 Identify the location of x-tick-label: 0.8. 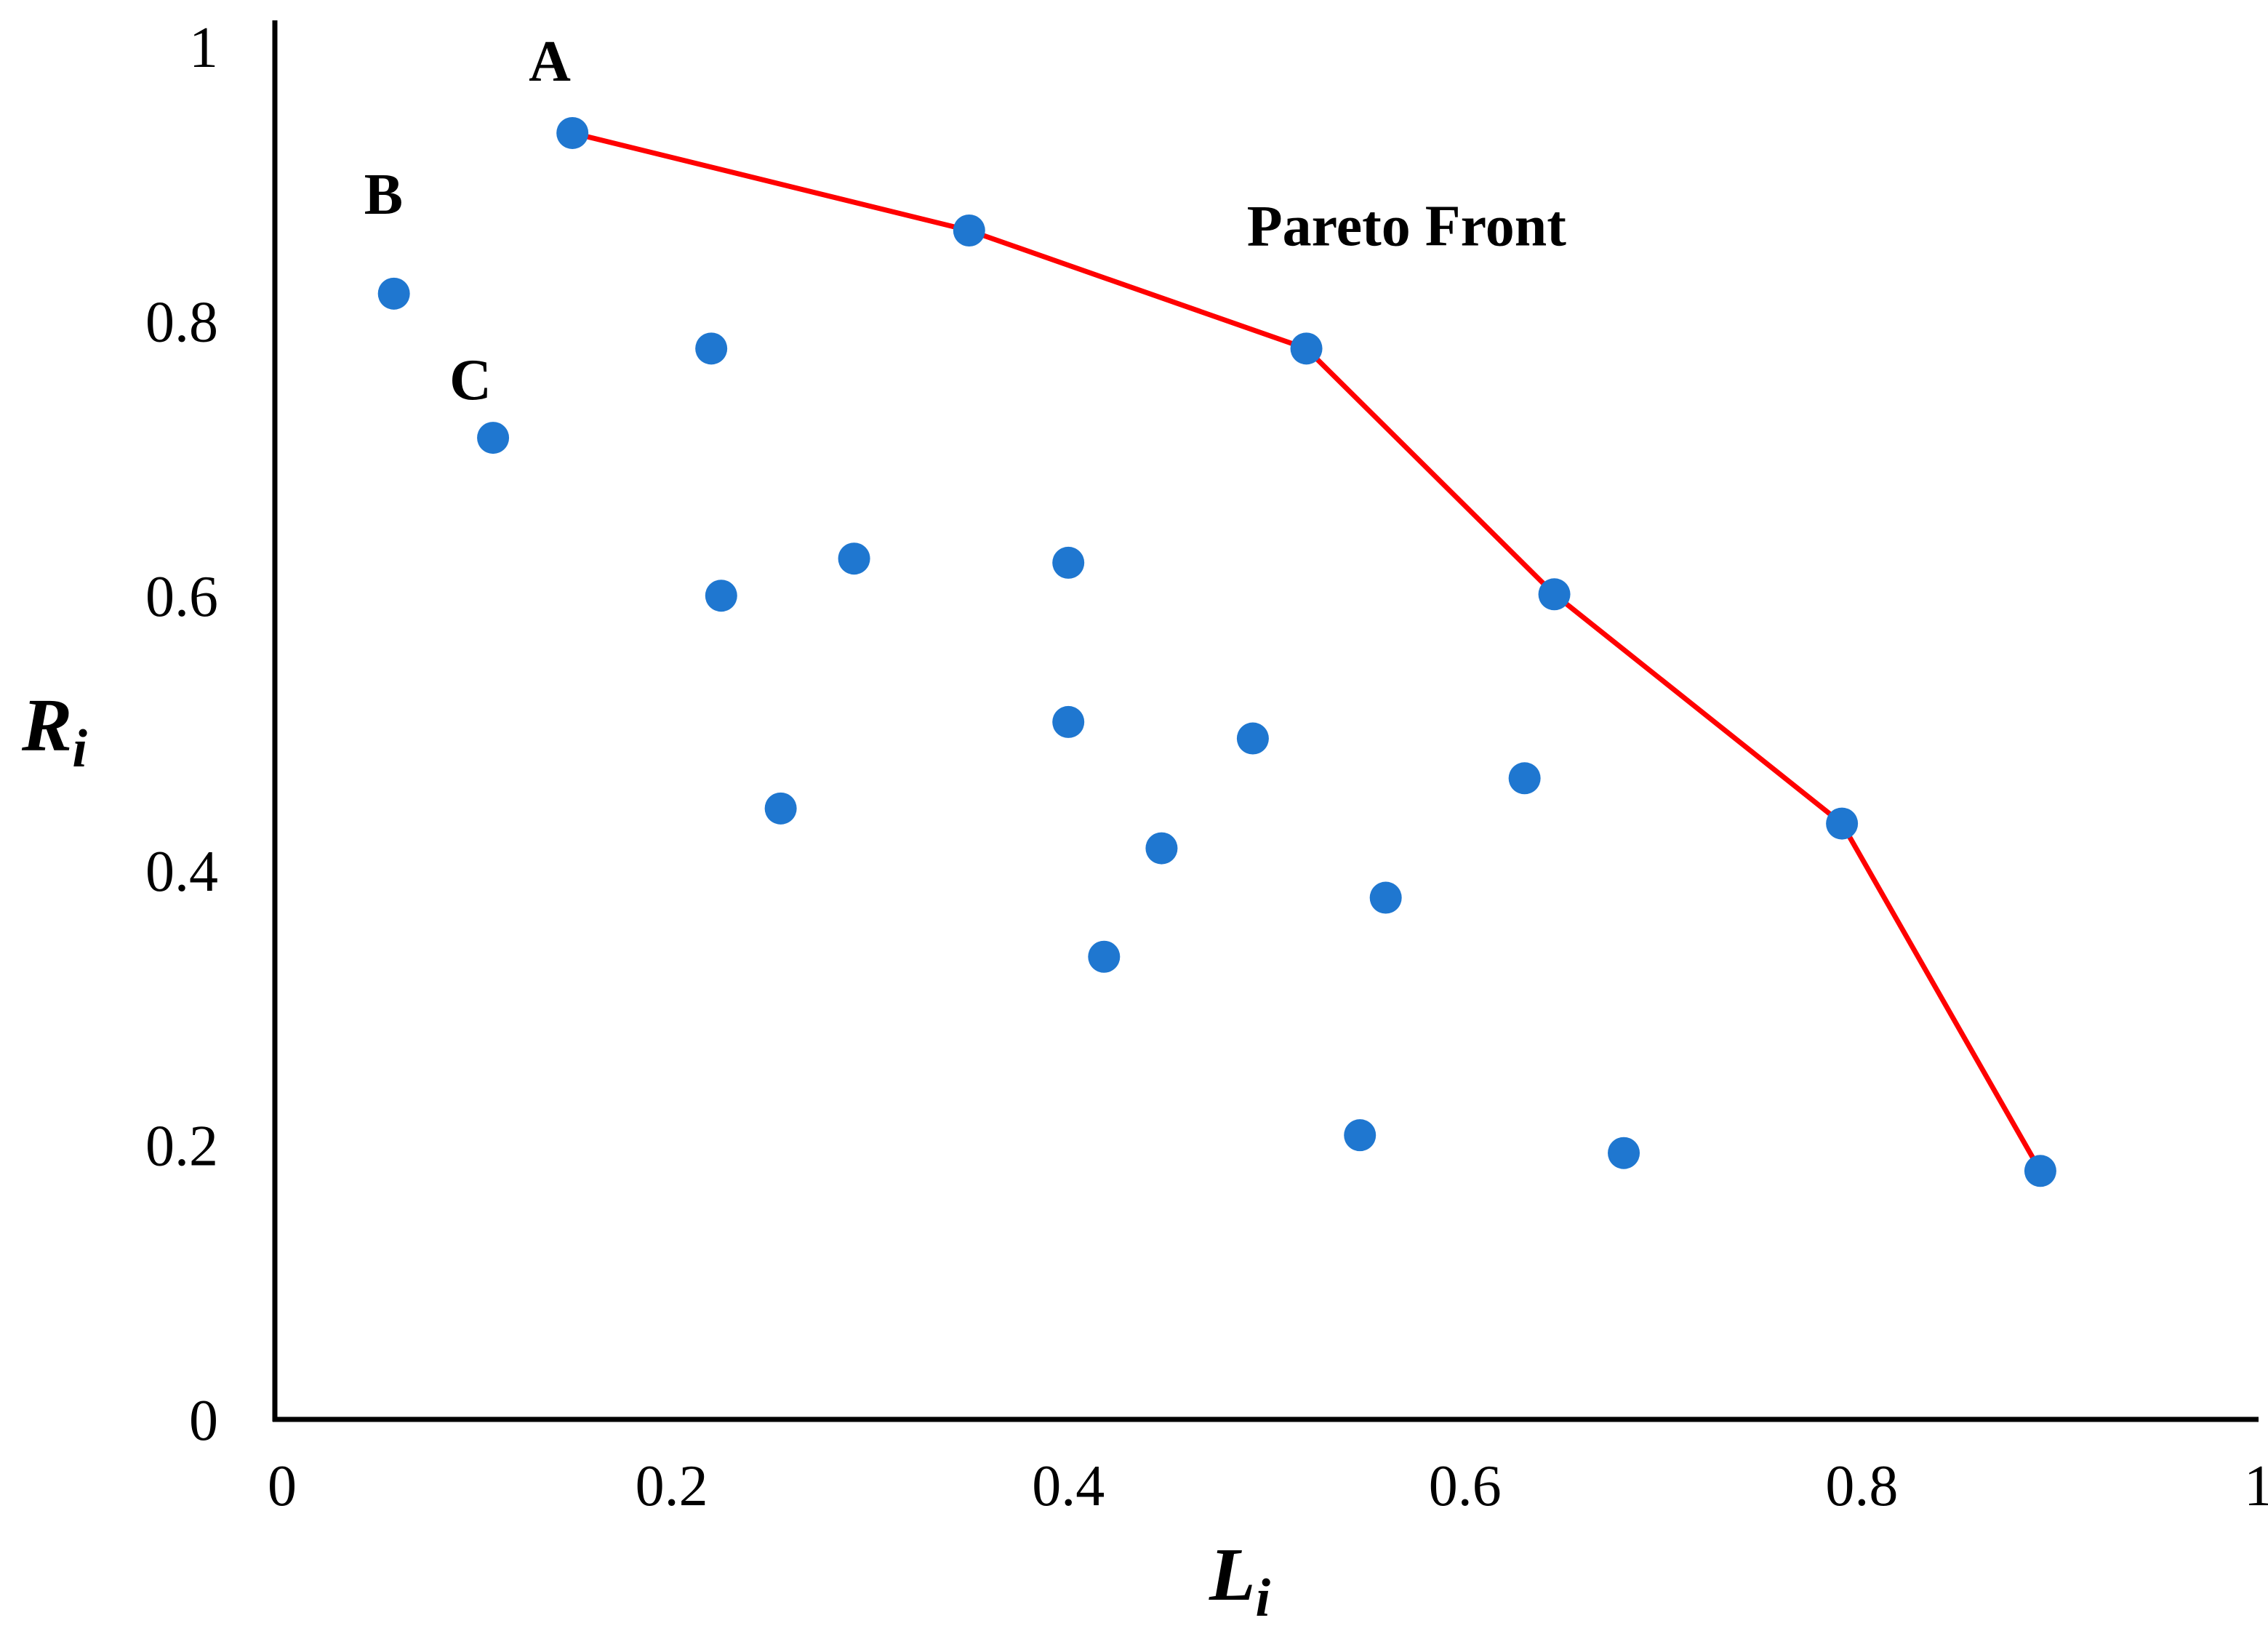
(1861, 1486).